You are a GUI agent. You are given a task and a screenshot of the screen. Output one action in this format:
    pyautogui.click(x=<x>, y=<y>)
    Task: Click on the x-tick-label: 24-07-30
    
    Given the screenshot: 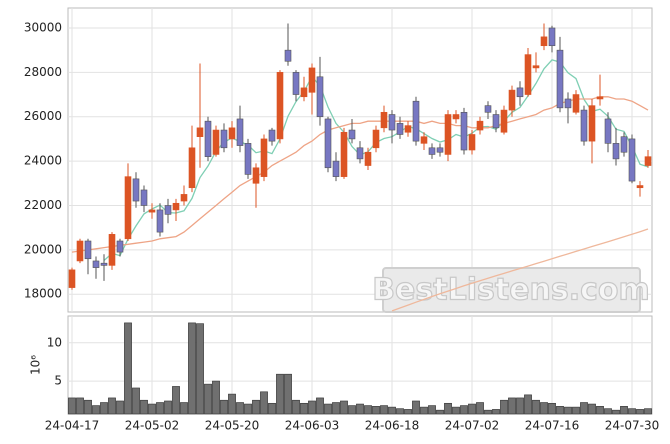 What is the action you would take?
    pyautogui.click(x=632, y=426)
    